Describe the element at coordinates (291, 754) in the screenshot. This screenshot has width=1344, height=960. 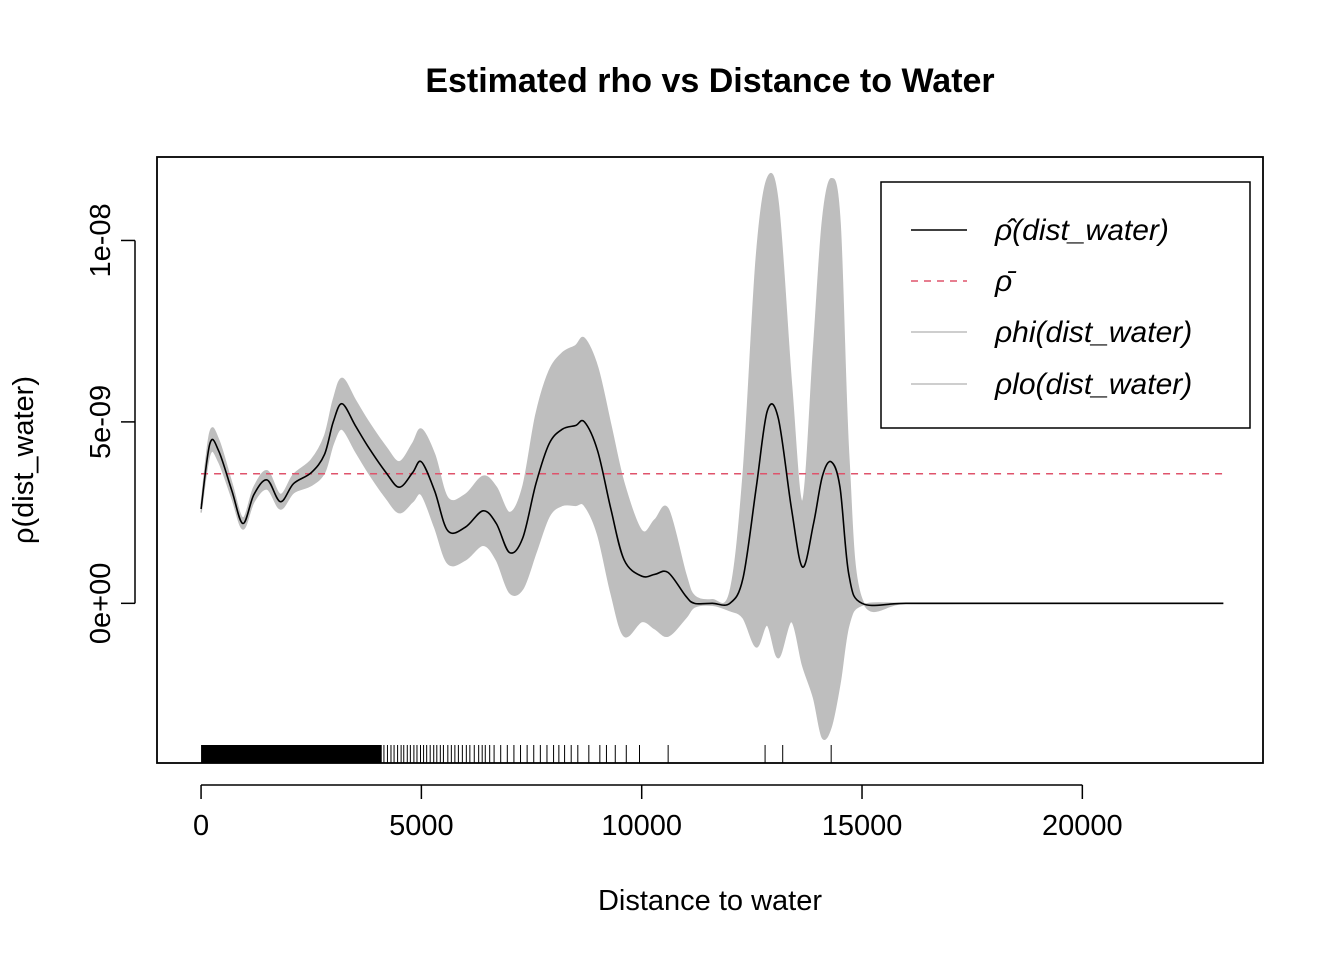
I see `rug-dense-block` at that location.